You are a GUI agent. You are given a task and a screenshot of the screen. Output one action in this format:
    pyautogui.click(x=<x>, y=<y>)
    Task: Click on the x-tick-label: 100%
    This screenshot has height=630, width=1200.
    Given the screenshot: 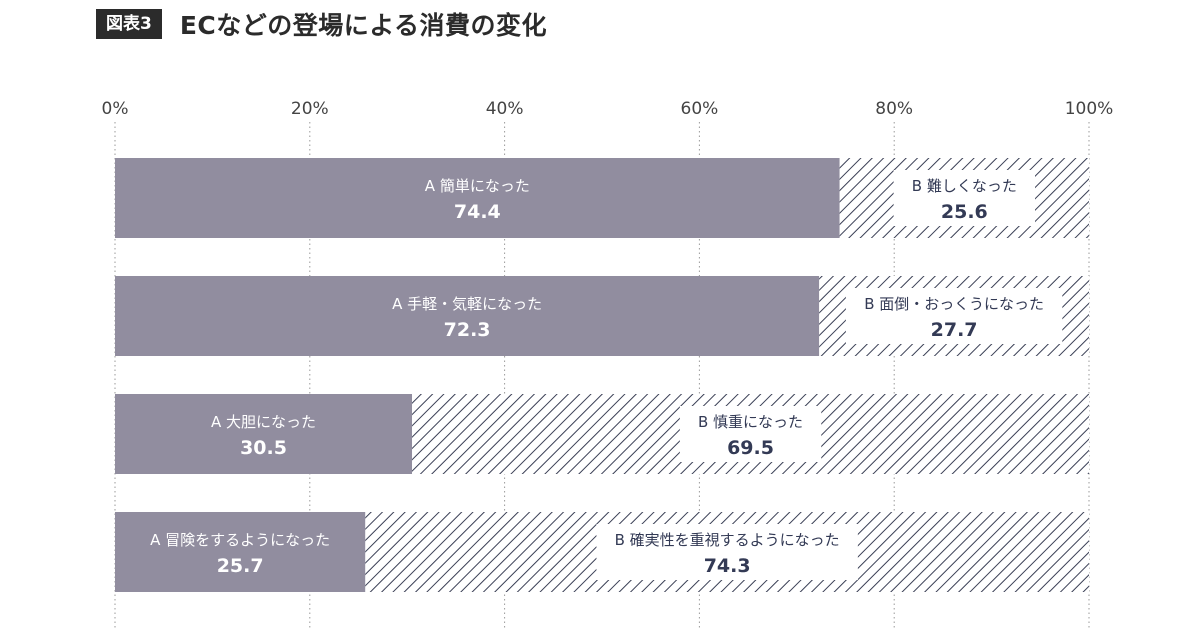 What is the action you would take?
    pyautogui.click(x=1089, y=109)
    